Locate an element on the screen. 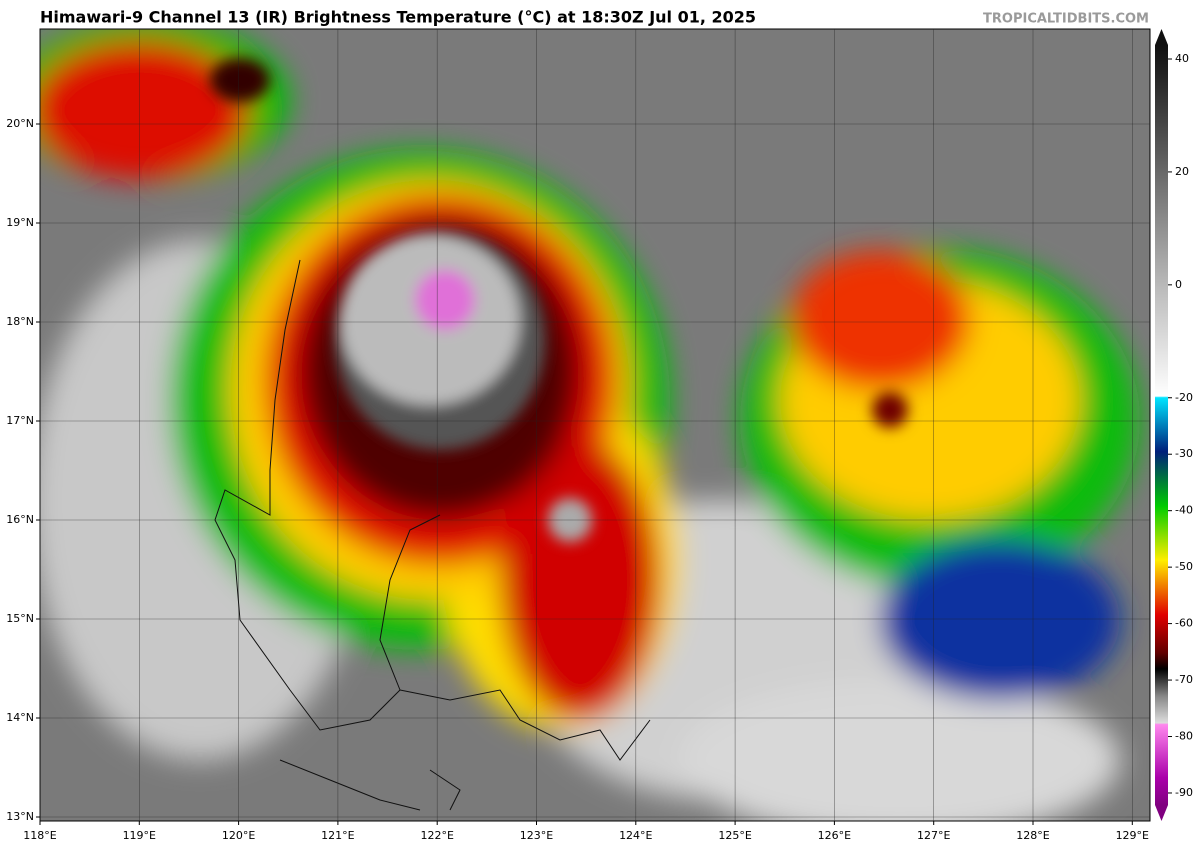 Image resolution: width=1200 pixels, height=845 pixels. colorbar-label: -20 is located at coordinates (1184, 397).